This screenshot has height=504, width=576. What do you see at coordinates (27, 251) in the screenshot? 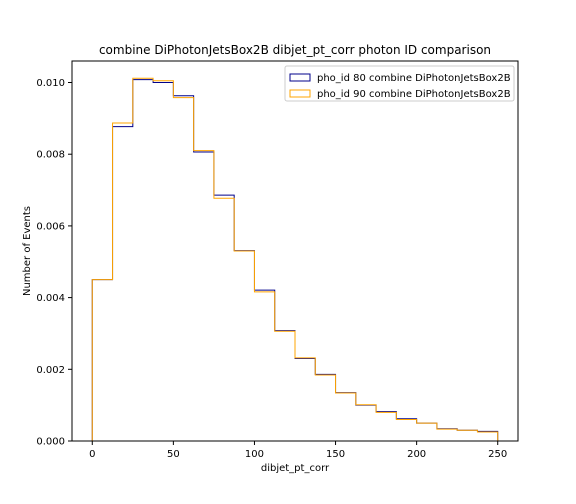
I see `y-axis-label: Number of Events` at bounding box center [27, 251].